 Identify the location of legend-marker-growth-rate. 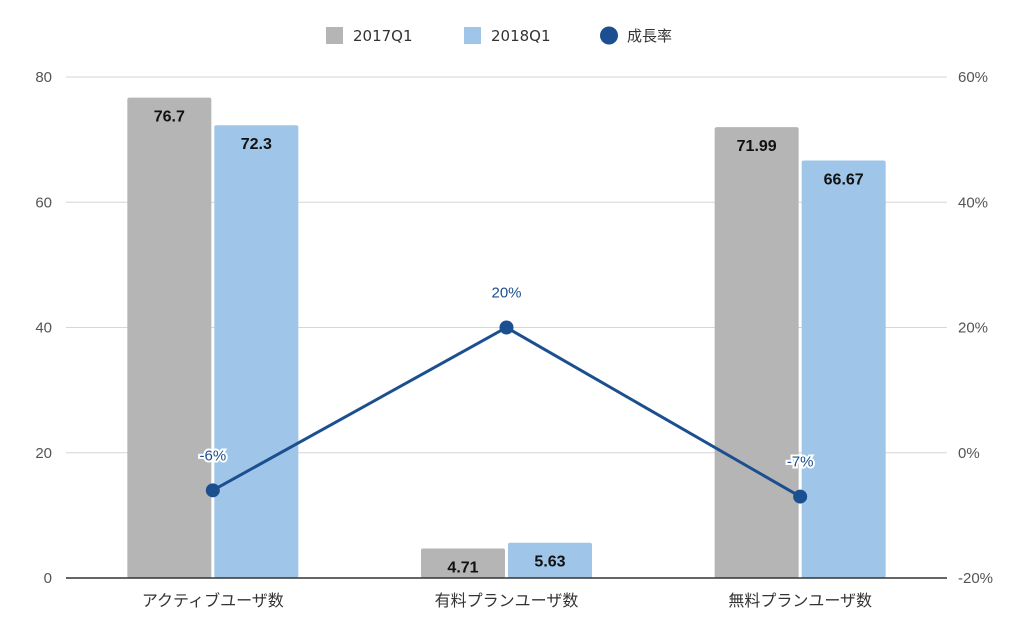
(609, 35).